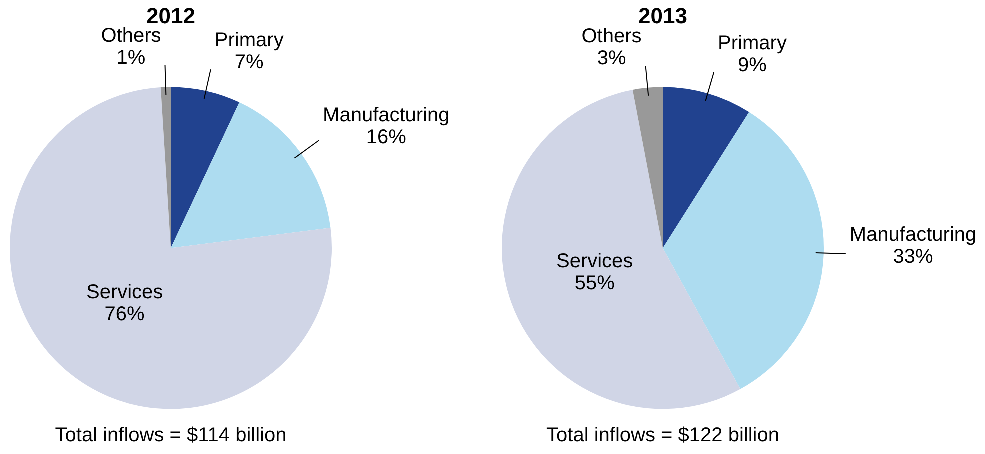  What do you see at coordinates (131, 57) in the screenshot?
I see `data-label: 1%` at bounding box center [131, 57].